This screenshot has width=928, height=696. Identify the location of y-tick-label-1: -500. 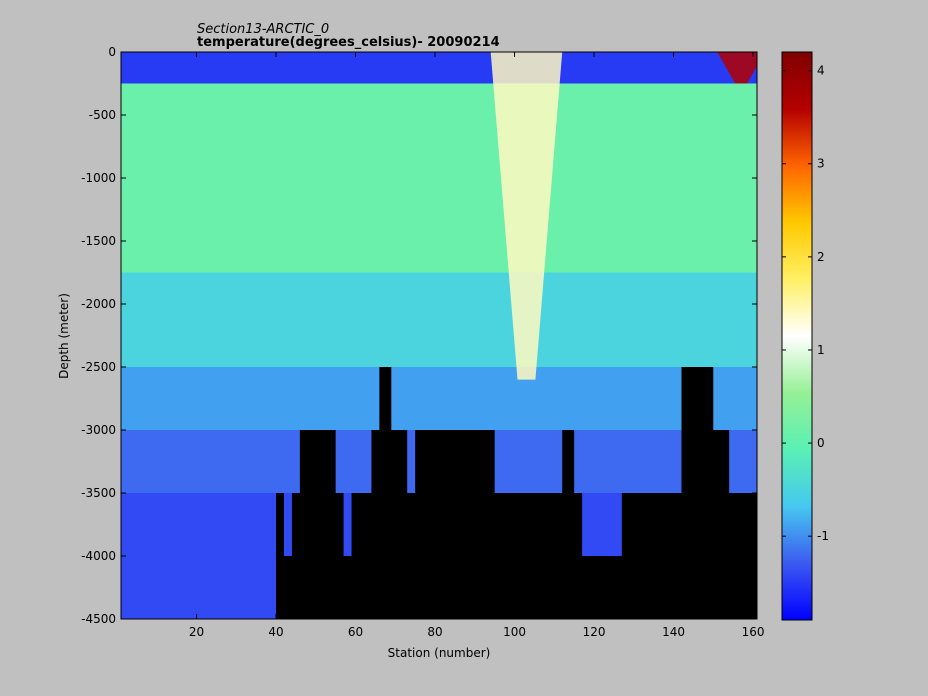
(102, 115).